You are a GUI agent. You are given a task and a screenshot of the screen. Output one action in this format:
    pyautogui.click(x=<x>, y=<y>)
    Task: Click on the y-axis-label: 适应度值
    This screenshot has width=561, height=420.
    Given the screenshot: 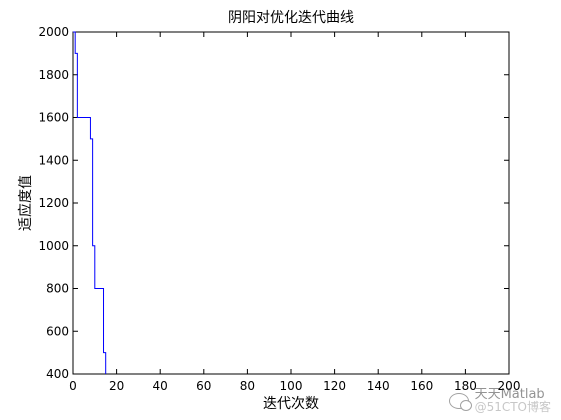 What is the action you would take?
    pyautogui.click(x=25, y=203)
    